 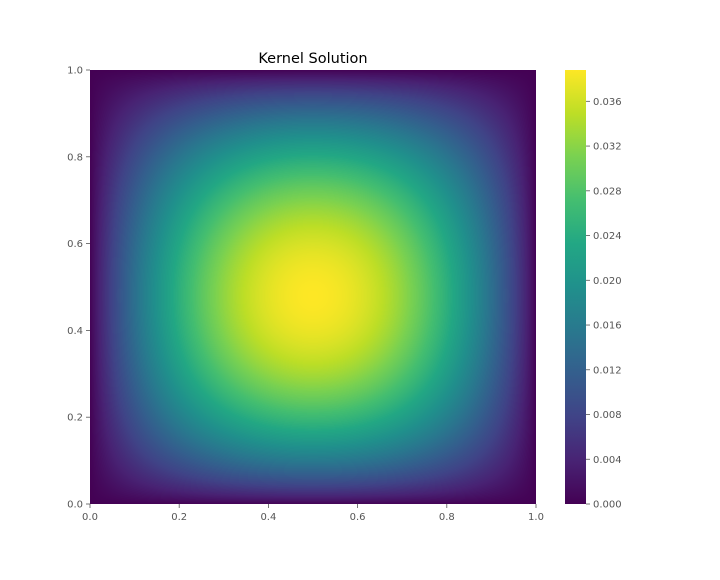 I want to click on x-tick-label: 1.0, so click(x=536, y=517).